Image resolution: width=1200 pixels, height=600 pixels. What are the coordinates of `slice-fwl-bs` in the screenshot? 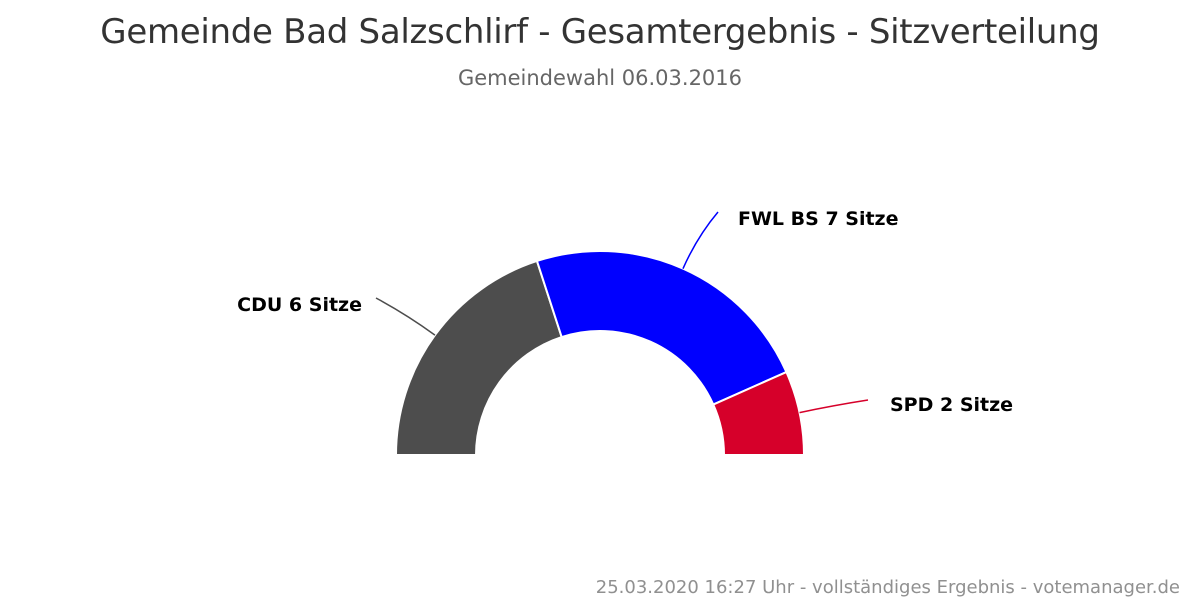 It's located at (661, 328).